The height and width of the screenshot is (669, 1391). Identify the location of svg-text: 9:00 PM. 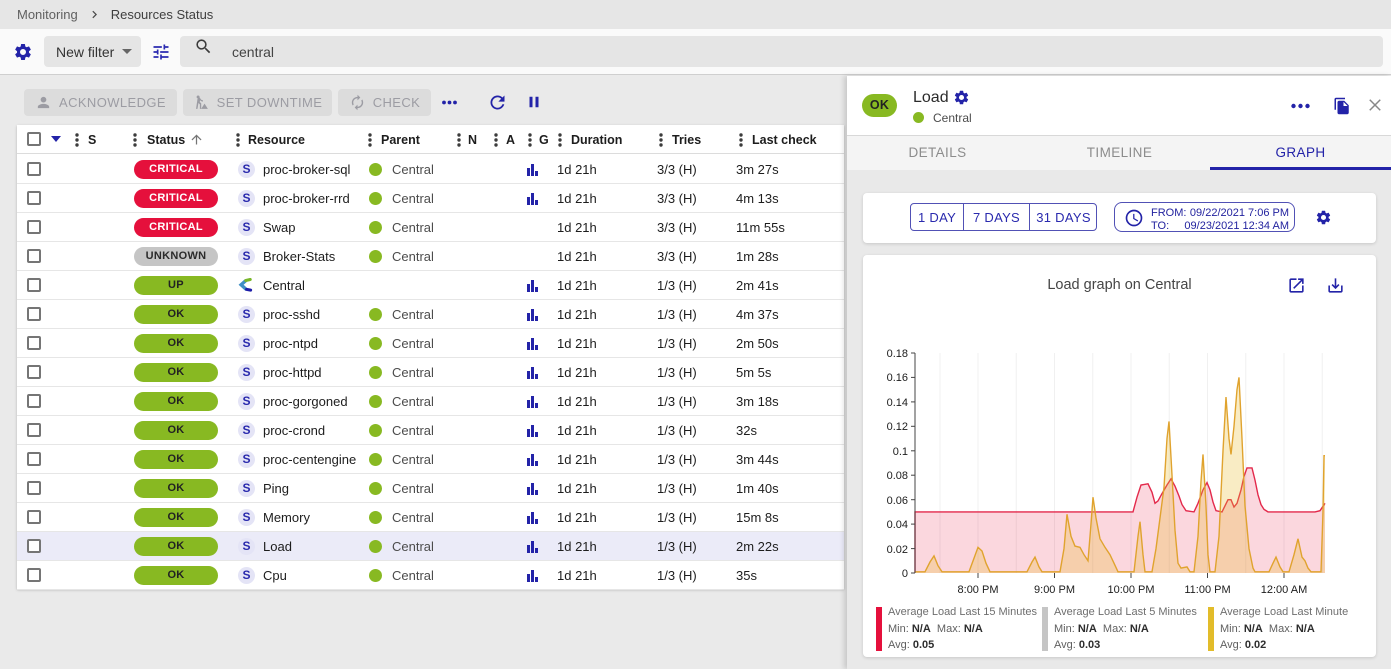
(1054, 590).